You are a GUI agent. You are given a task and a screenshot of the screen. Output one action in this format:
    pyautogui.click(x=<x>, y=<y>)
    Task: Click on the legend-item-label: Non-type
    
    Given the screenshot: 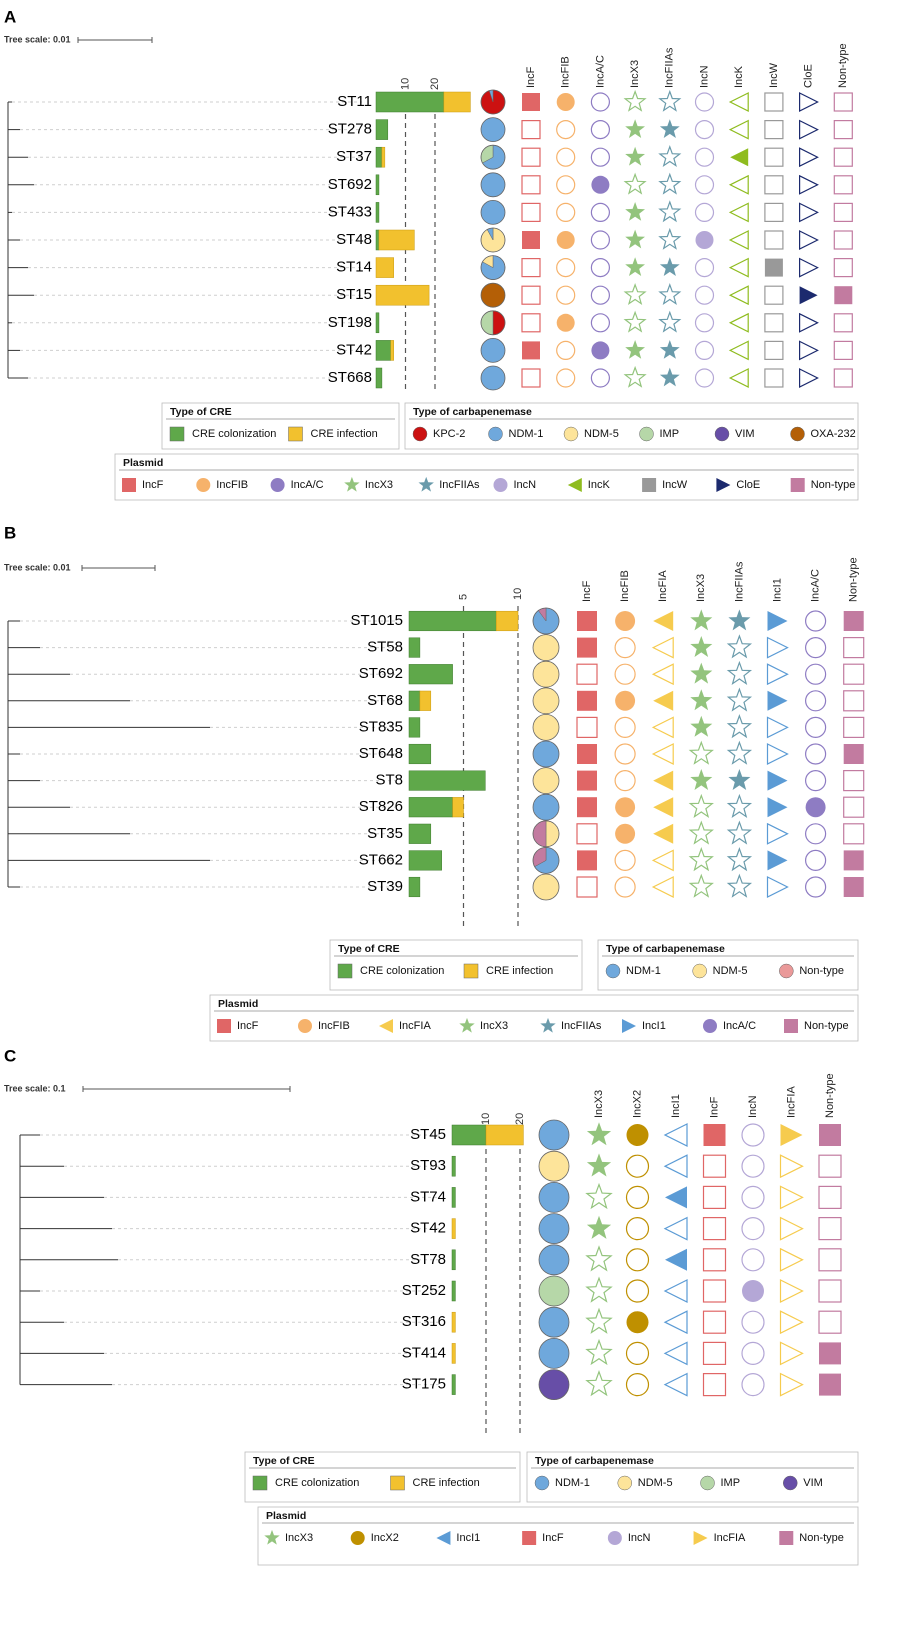 What is the action you would take?
    pyautogui.click(x=826, y=1026)
    